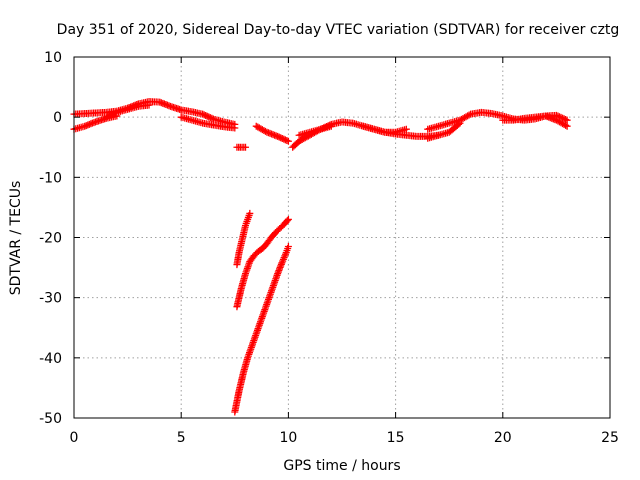 This screenshot has height=480, width=640. What do you see at coordinates (50, 299) in the screenshot?
I see `y-tick-label: -30` at bounding box center [50, 299].